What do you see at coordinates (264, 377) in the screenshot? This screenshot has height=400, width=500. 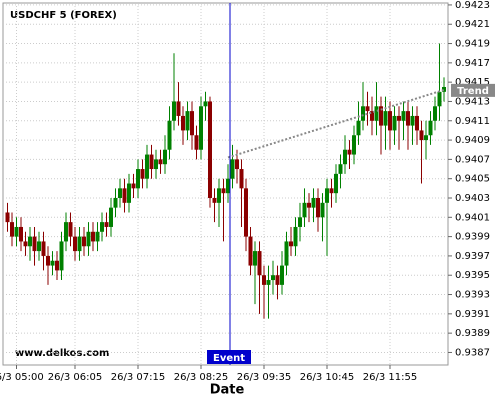 I see `x-tick-label: 26/3 09:35` at bounding box center [264, 377].